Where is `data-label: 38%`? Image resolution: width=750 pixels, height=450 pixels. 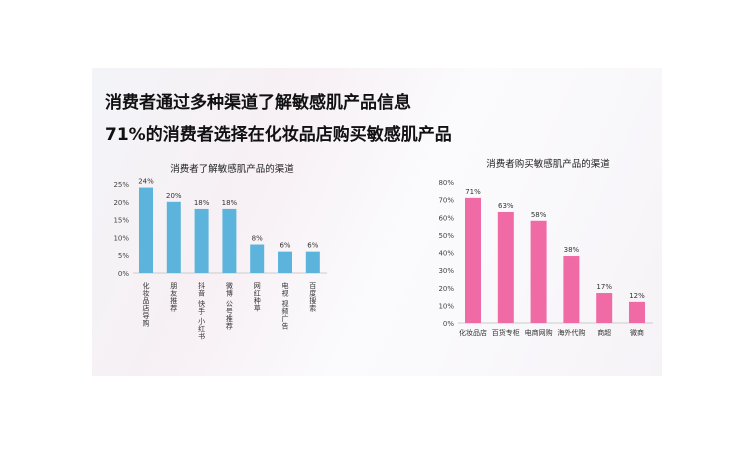
data-label: 38% is located at coordinates (572, 250).